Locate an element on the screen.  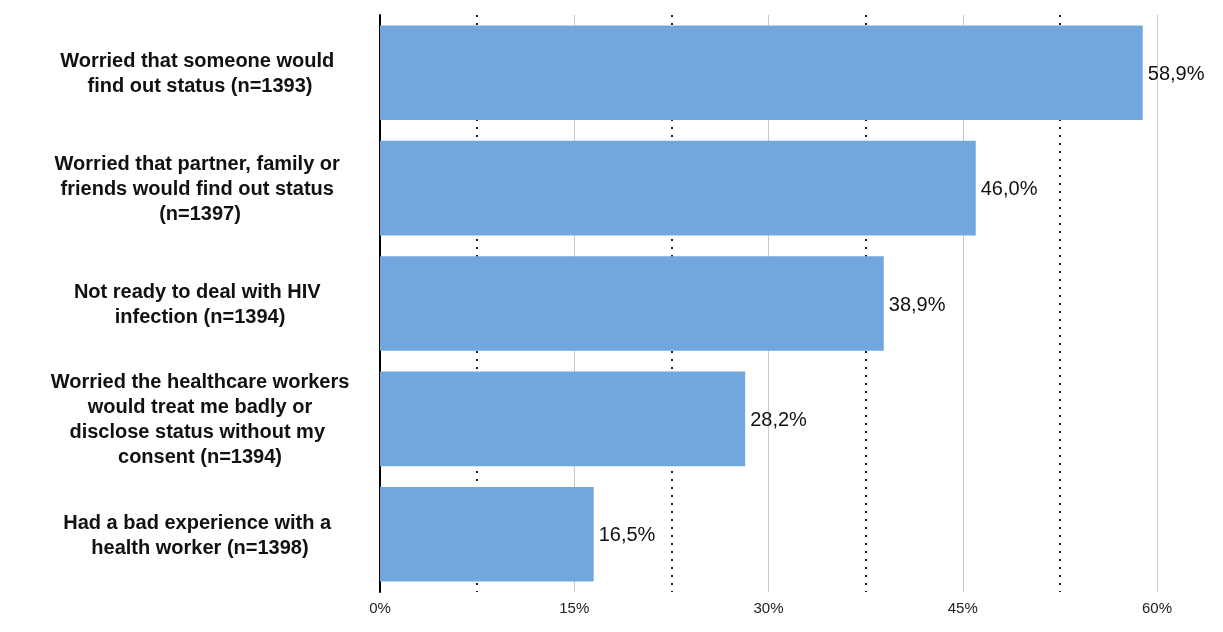
x-tick-label: 0% is located at coordinates (380, 607).